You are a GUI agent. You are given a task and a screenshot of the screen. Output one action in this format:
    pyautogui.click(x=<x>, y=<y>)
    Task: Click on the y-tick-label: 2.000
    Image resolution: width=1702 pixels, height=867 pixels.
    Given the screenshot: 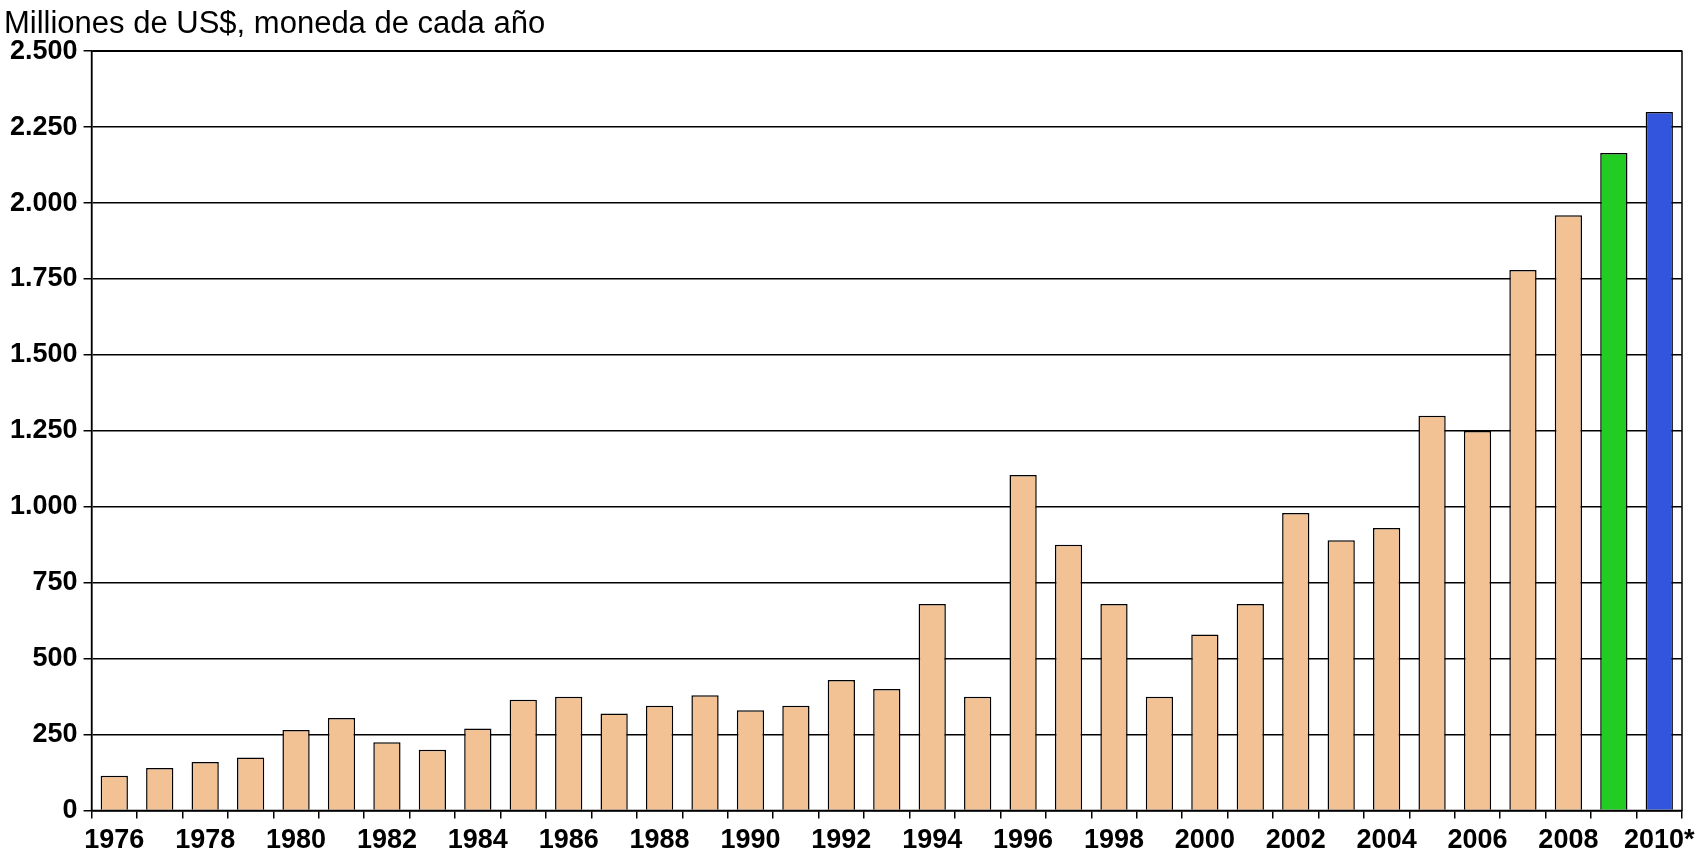 What is the action you would take?
    pyautogui.click(x=43, y=201)
    